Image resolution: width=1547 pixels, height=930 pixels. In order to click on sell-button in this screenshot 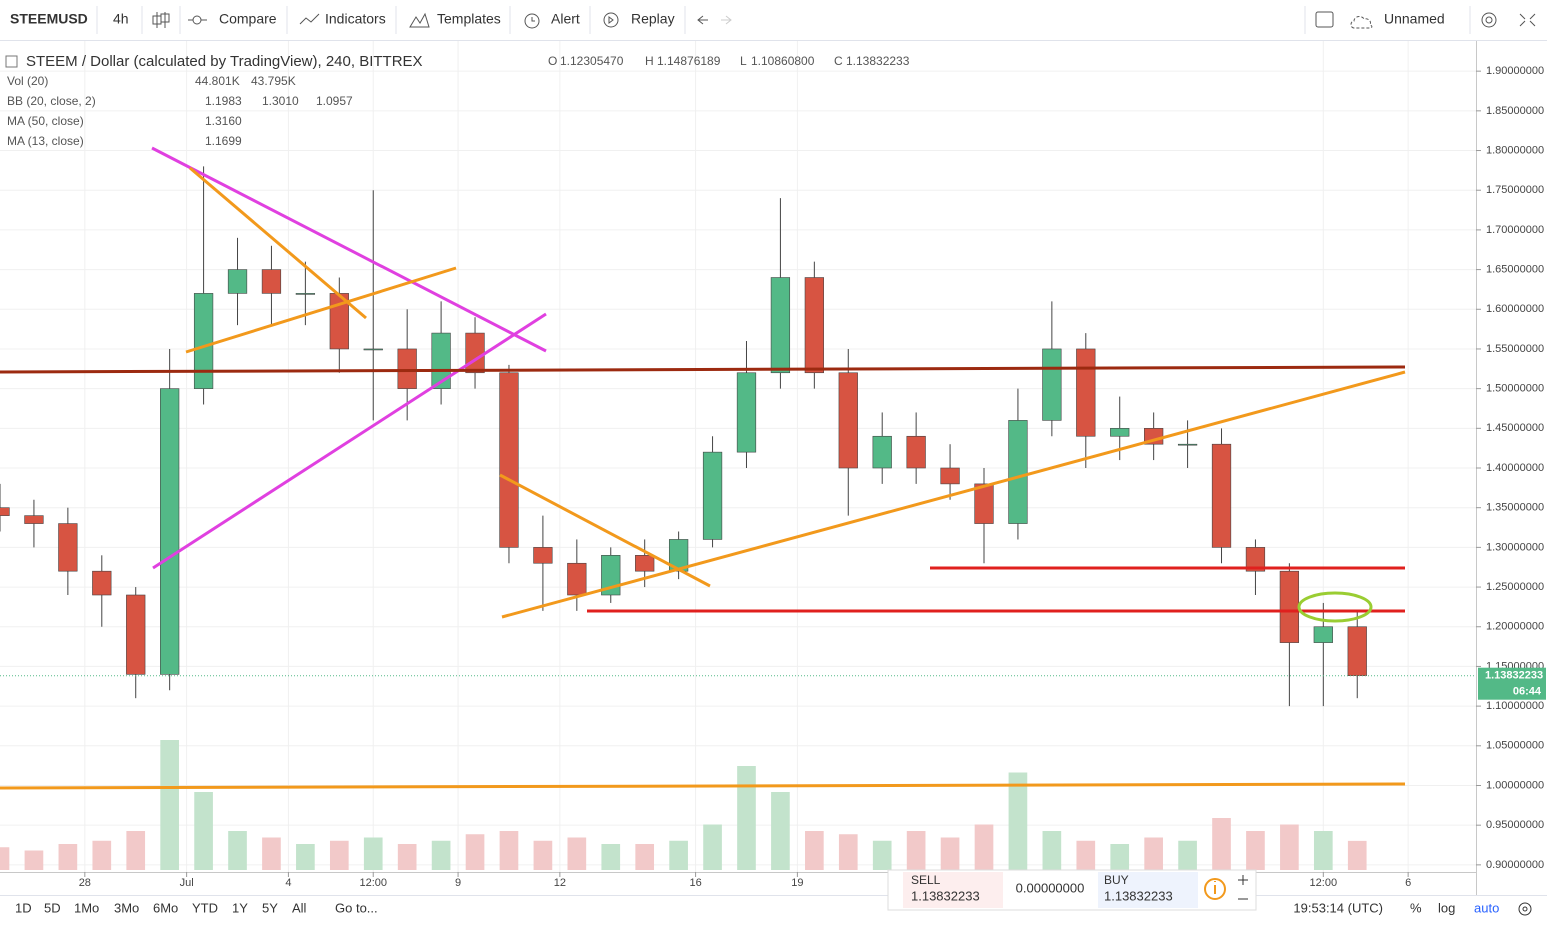, I will do `click(953, 890)`.